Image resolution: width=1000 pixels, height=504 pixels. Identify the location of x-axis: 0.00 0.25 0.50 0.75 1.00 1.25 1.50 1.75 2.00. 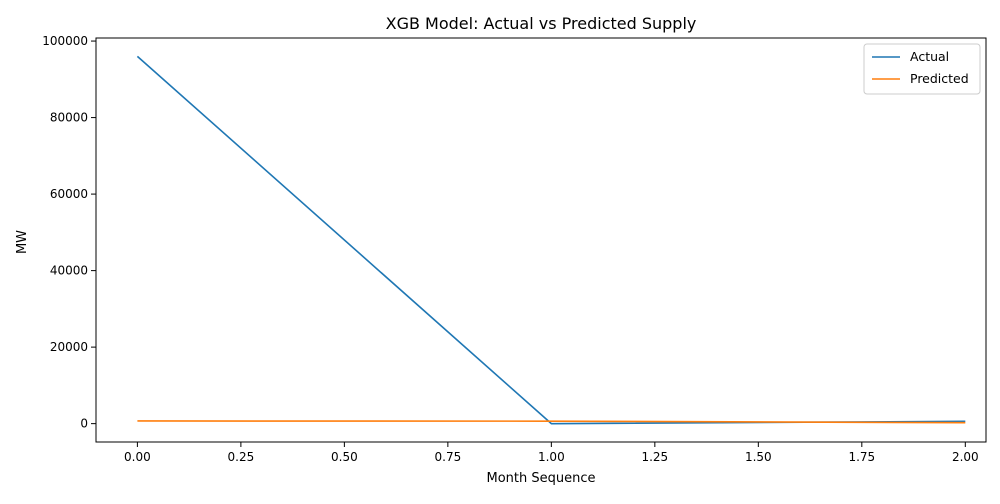
(551, 453).